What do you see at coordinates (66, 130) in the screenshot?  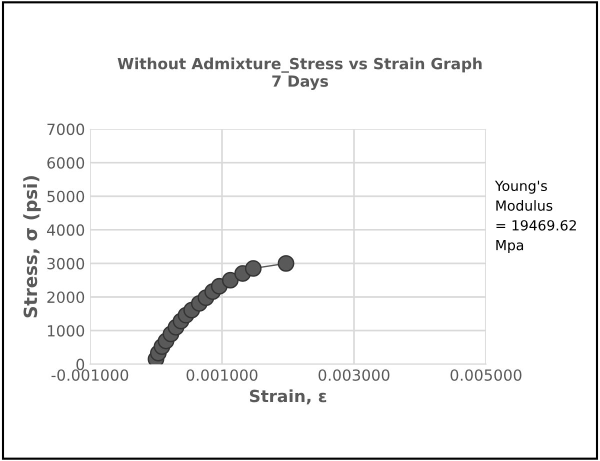 I see `y-tick-label: 7000` at bounding box center [66, 130].